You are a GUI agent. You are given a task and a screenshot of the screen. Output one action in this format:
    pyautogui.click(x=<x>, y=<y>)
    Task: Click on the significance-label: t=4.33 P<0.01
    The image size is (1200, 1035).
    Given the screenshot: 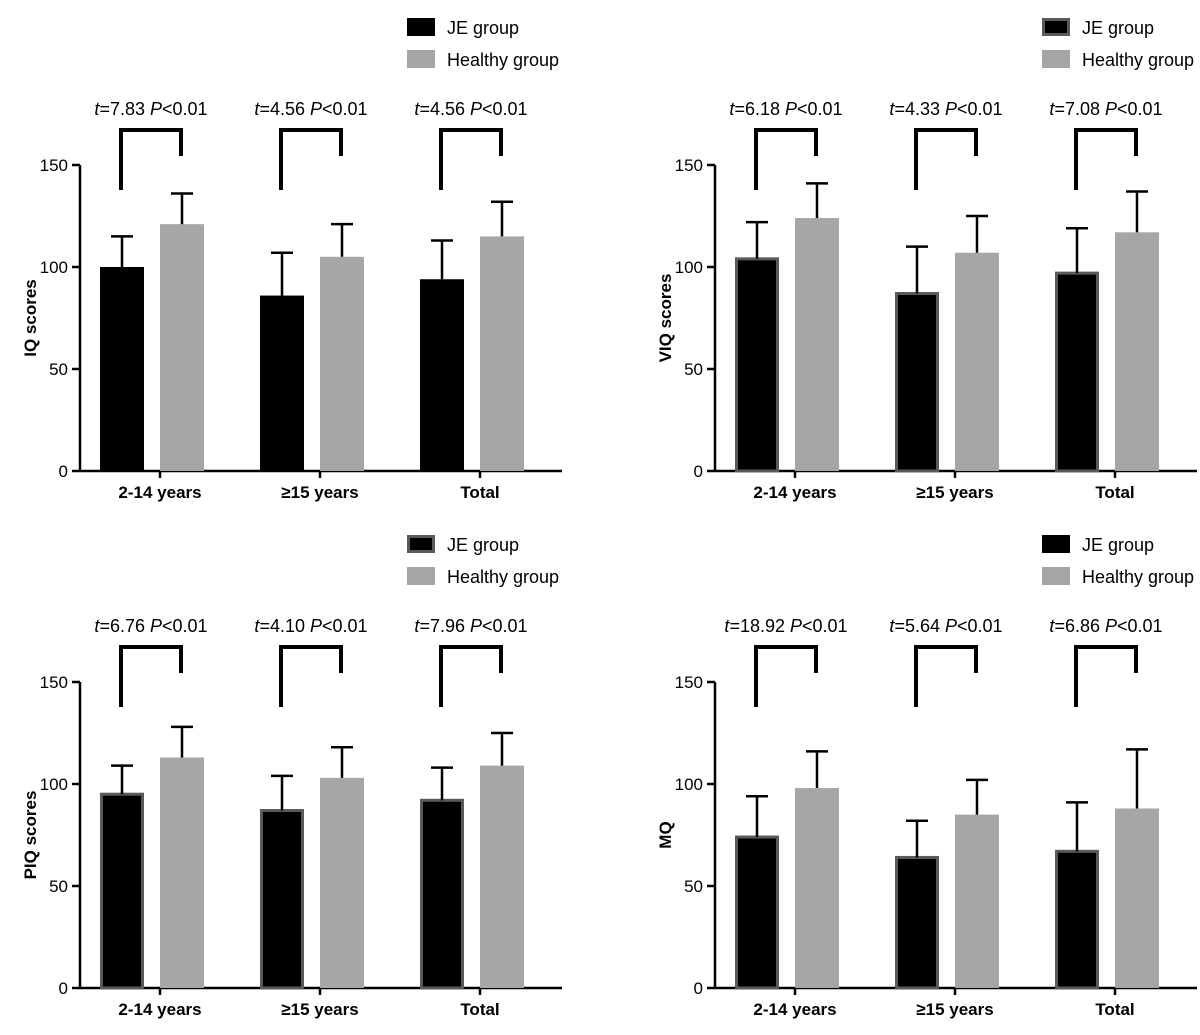 What is the action you would take?
    pyautogui.click(x=945, y=109)
    